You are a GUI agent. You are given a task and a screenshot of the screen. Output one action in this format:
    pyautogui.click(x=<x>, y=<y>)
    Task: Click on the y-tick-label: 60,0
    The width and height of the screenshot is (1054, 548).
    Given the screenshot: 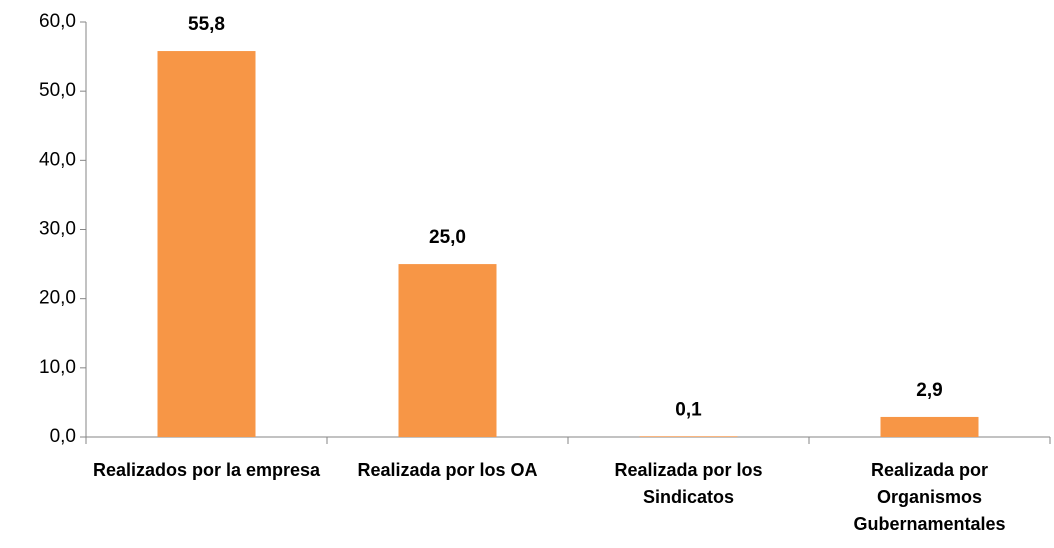 What is the action you would take?
    pyautogui.click(x=57, y=21)
    